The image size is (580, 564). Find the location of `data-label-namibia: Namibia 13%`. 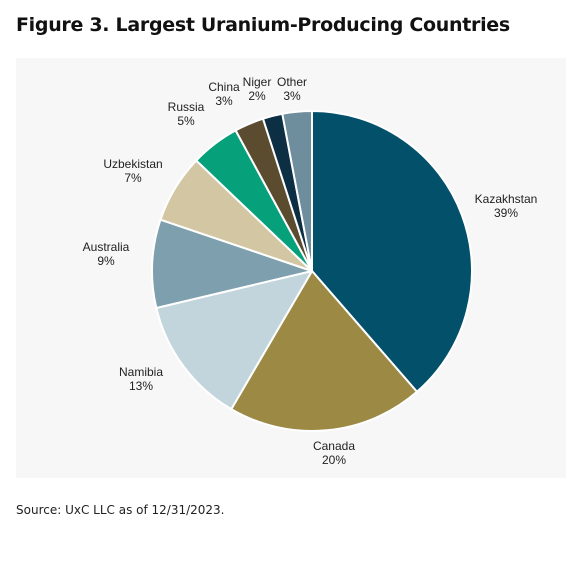

data-label-namibia: Namibia 13% is located at coordinates (141, 379).